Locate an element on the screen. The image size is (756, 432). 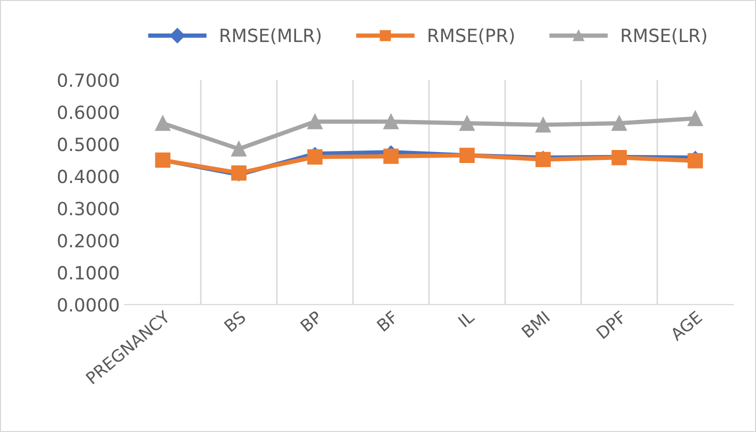
legend-label: RMSE(PR) is located at coordinates (471, 36).